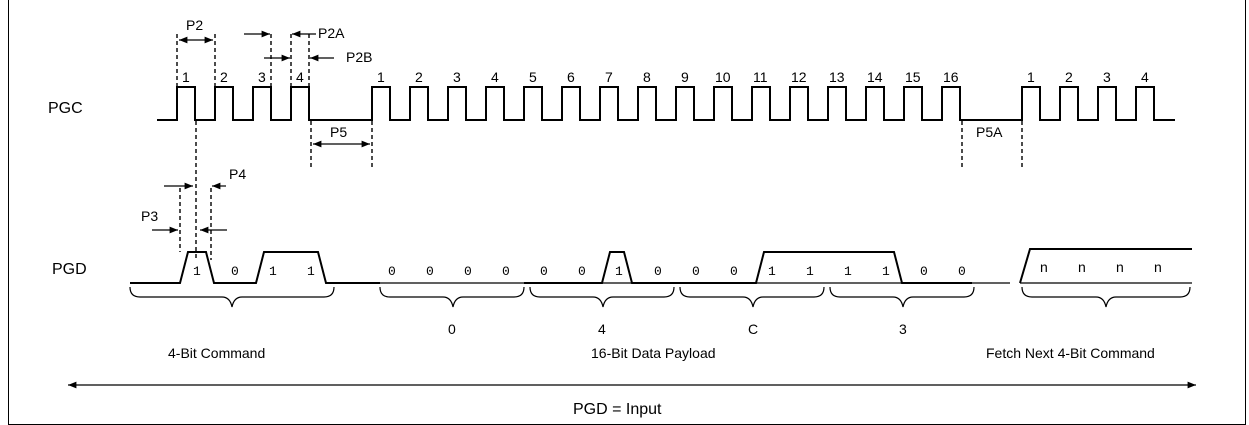 The width and height of the screenshot is (1249, 425). I want to click on p5a-timing-marker: P5A, so click(992, 144).